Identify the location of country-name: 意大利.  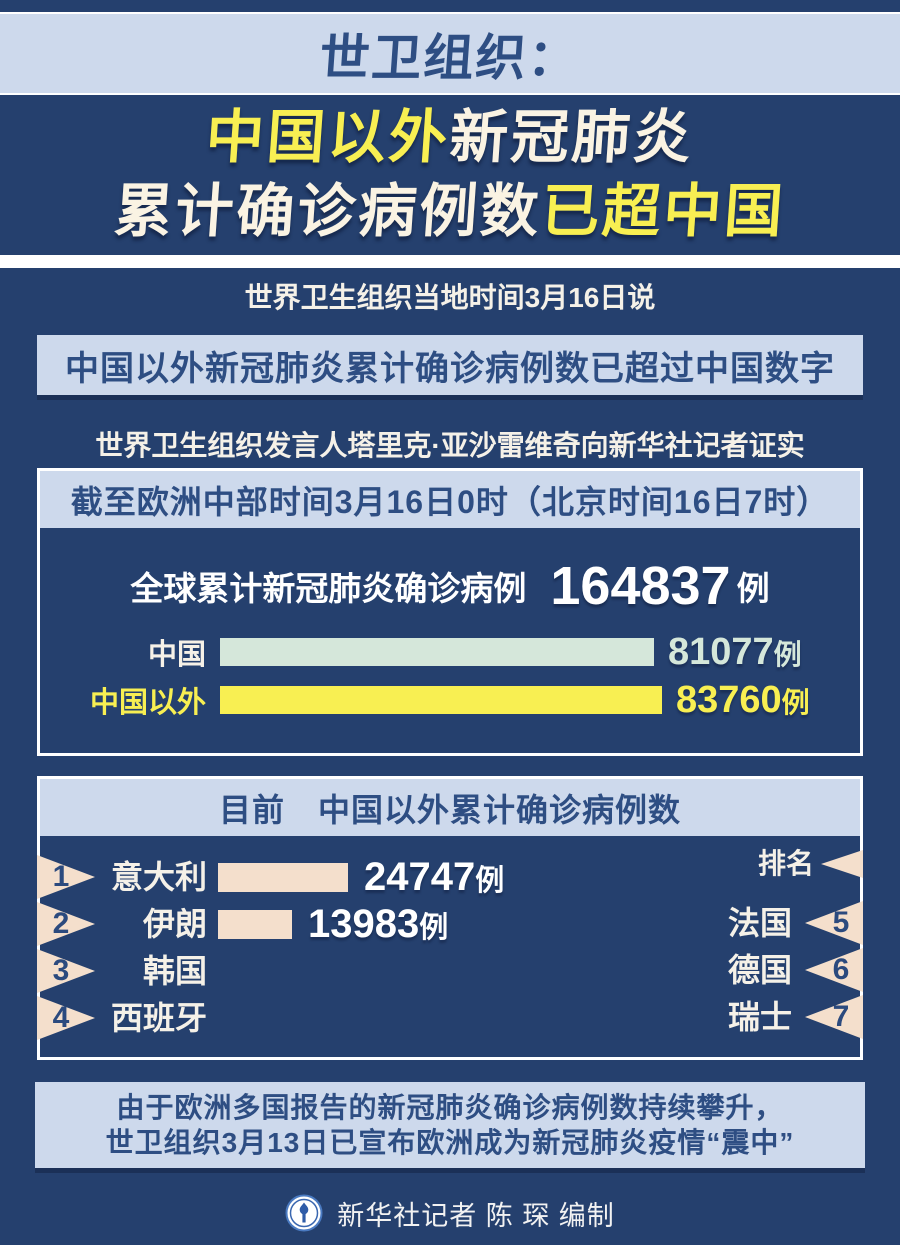
(158, 877).